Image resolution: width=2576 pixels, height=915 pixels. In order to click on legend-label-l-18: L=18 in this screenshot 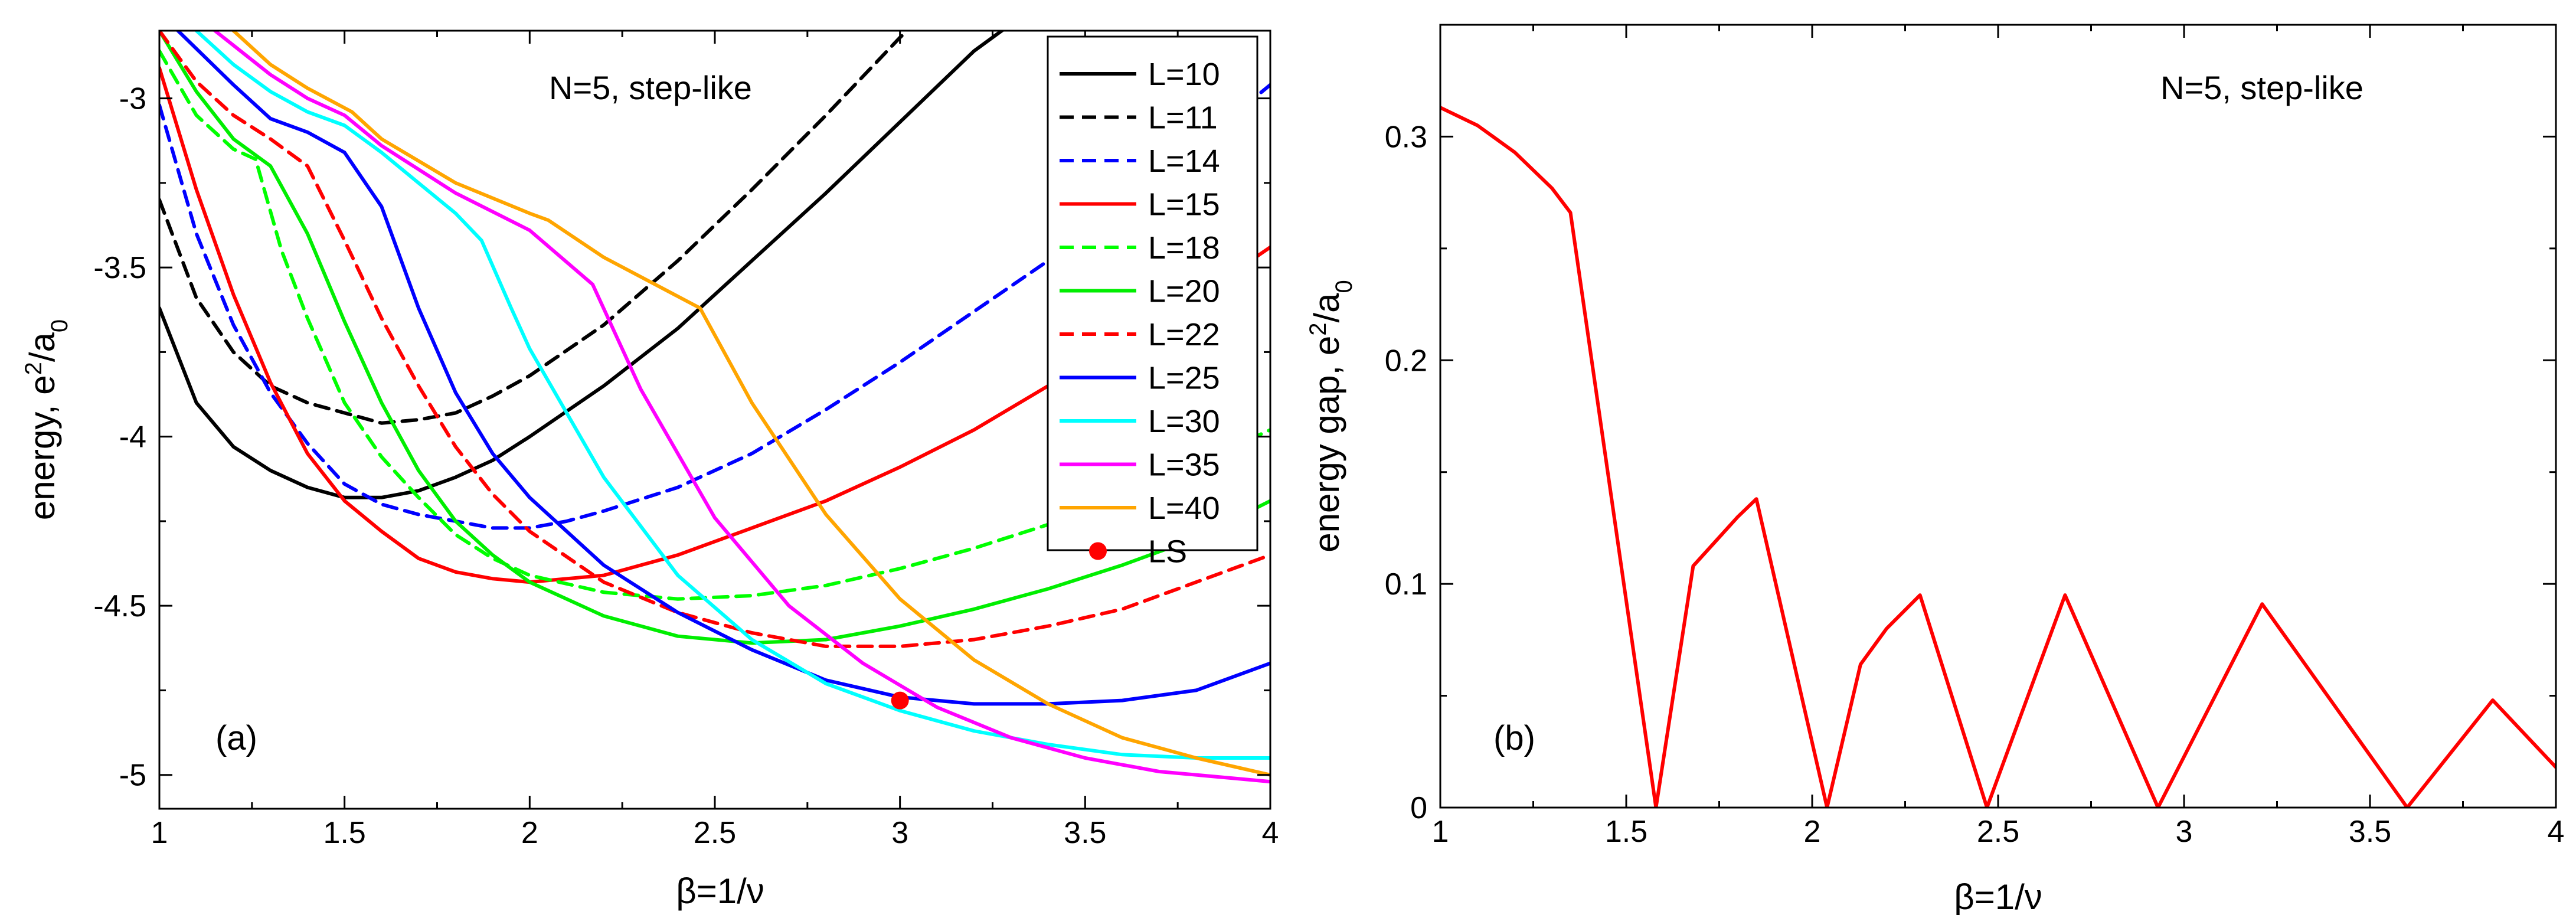, I will do `click(1184, 248)`.